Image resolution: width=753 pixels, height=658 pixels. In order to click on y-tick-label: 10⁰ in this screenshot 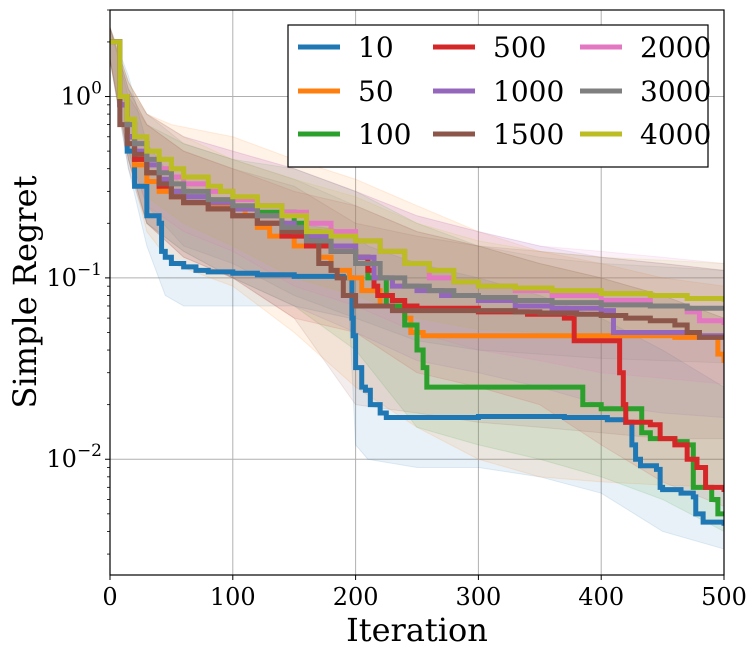, I will do `click(81, 95)`.